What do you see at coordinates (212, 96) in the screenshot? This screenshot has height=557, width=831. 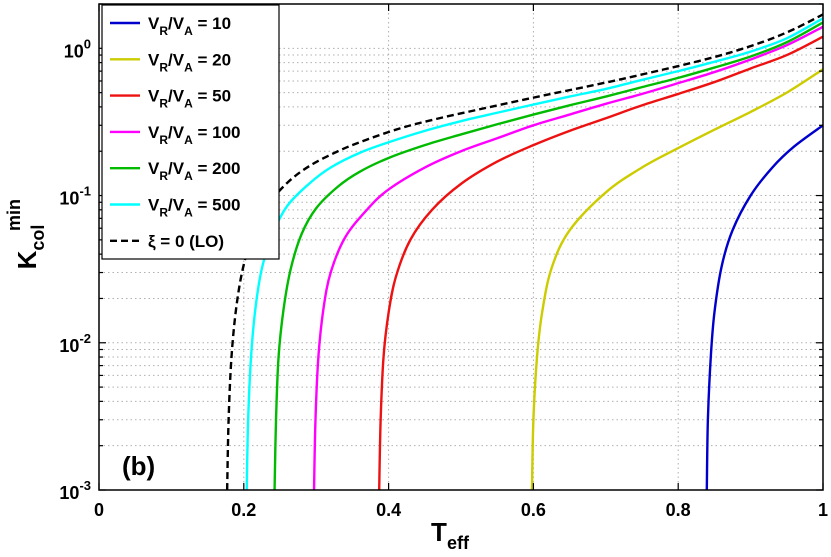 I see `legend-text-part: = 50` at bounding box center [212, 96].